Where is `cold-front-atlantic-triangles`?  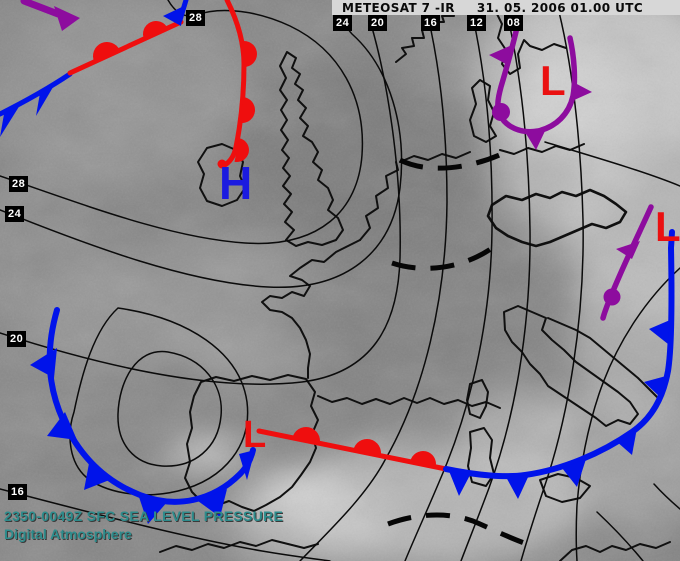 cold-front-atlantic-triangles is located at coordinates (142, 436).